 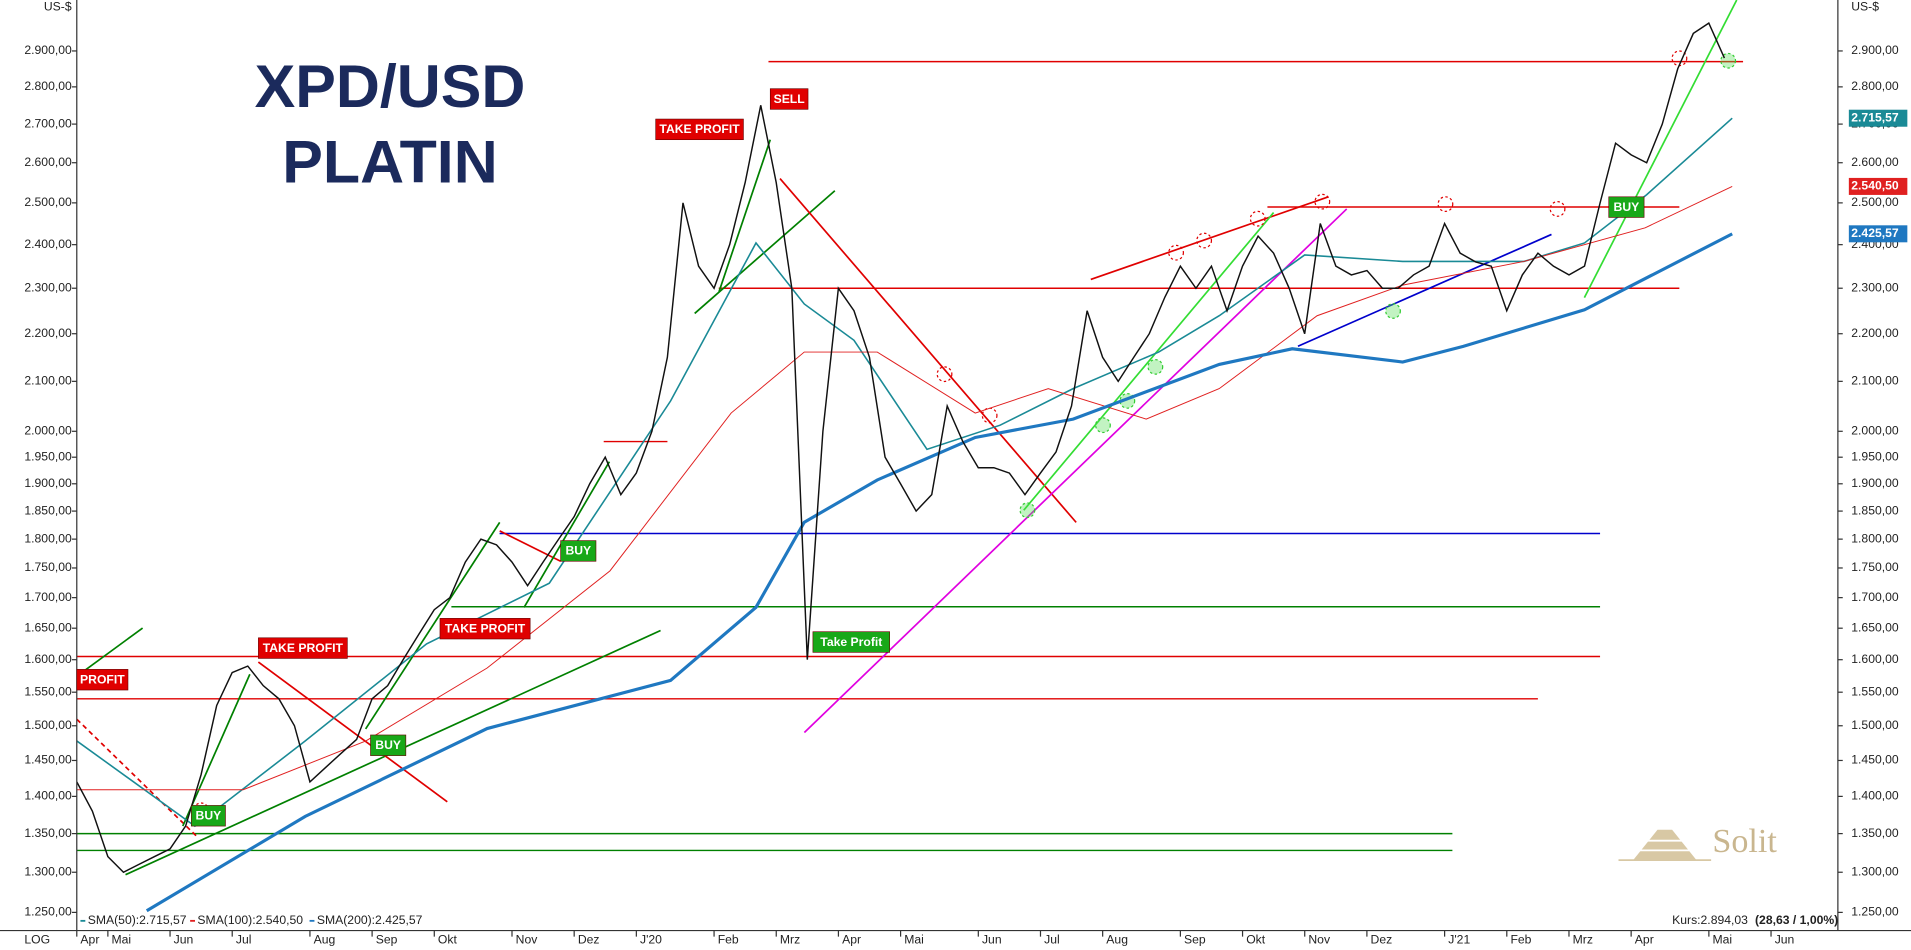 What do you see at coordinates (1875, 567) in the screenshot?
I see `y2-tick-label: 1.750,00` at bounding box center [1875, 567].